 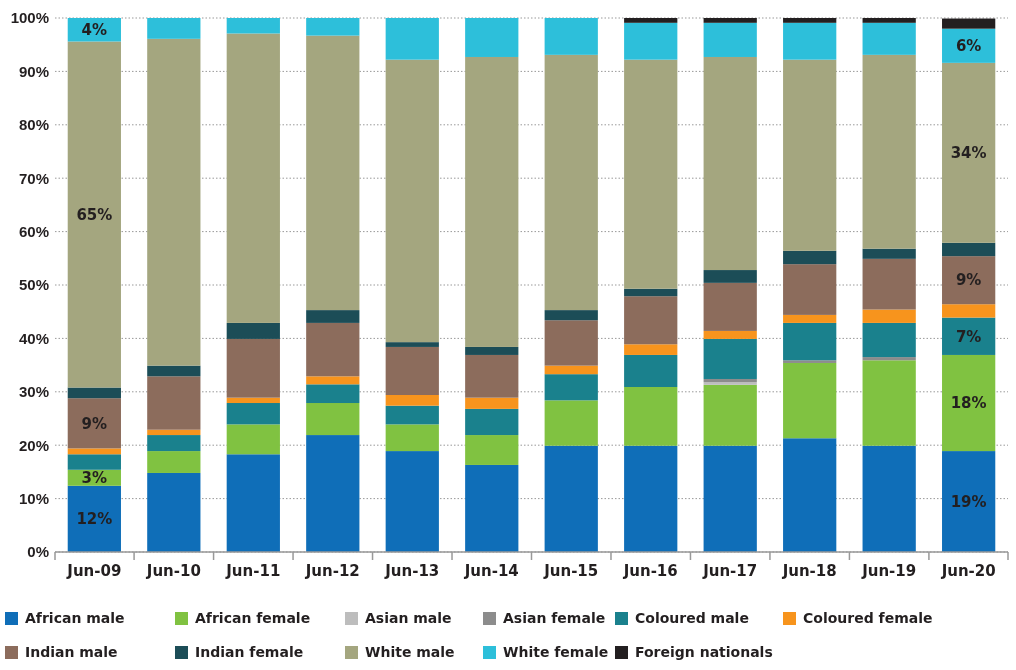 What do you see at coordinates (94, 478) in the screenshot?
I see `data-label: 3%` at bounding box center [94, 478].